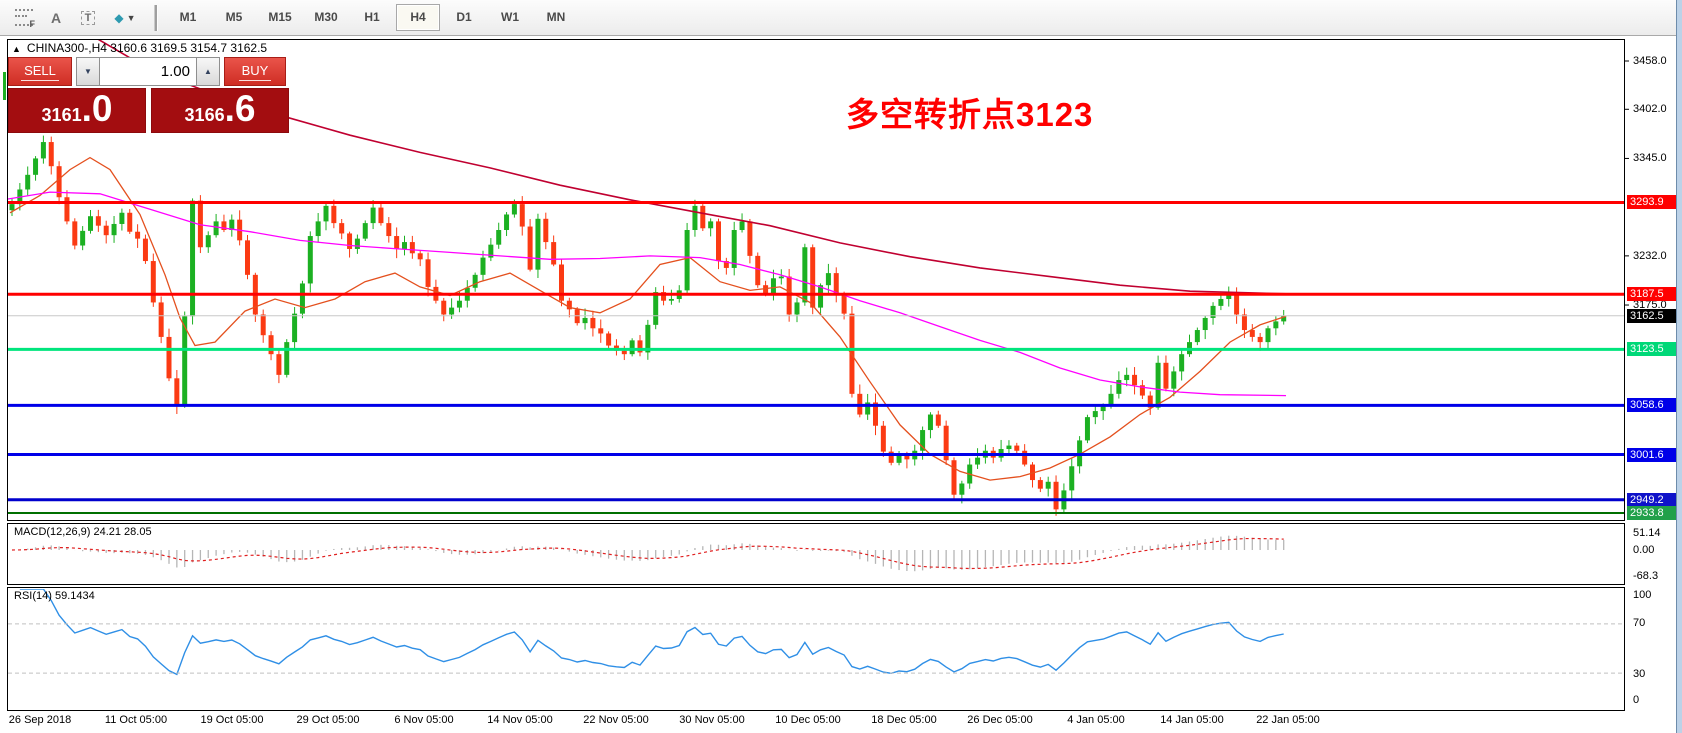 This screenshot has width=1682, height=733. What do you see at coordinates (510, 17) in the screenshot?
I see `tab-timeframe-W1: W1` at bounding box center [510, 17].